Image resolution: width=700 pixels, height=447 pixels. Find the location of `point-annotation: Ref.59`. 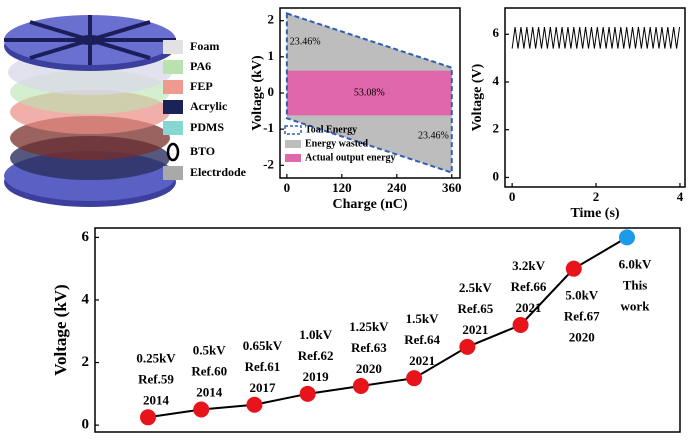

point-annotation: Ref.59 is located at coordinates (156, 378).